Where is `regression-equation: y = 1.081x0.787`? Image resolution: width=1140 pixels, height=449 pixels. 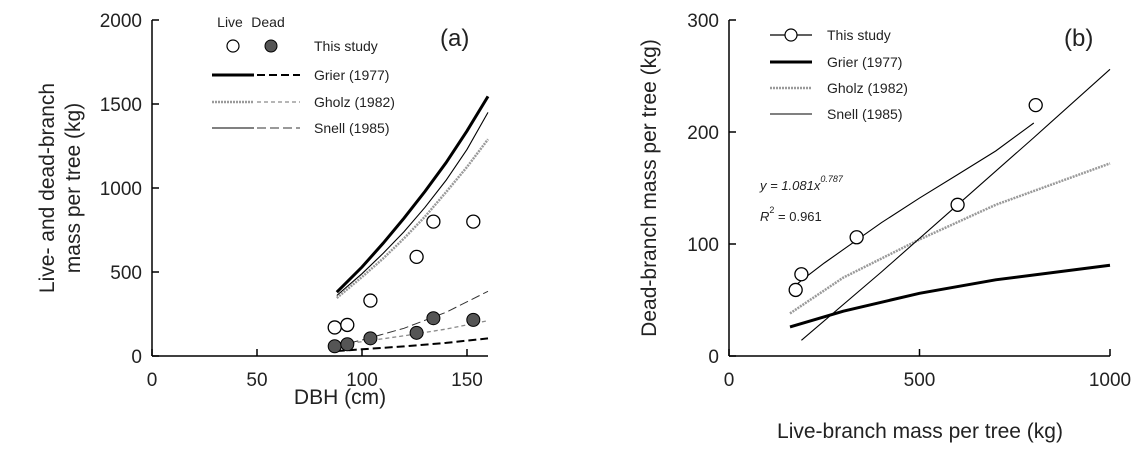
regression-equation: y = 1.081x0.787 is located at coordinates (801, 183).